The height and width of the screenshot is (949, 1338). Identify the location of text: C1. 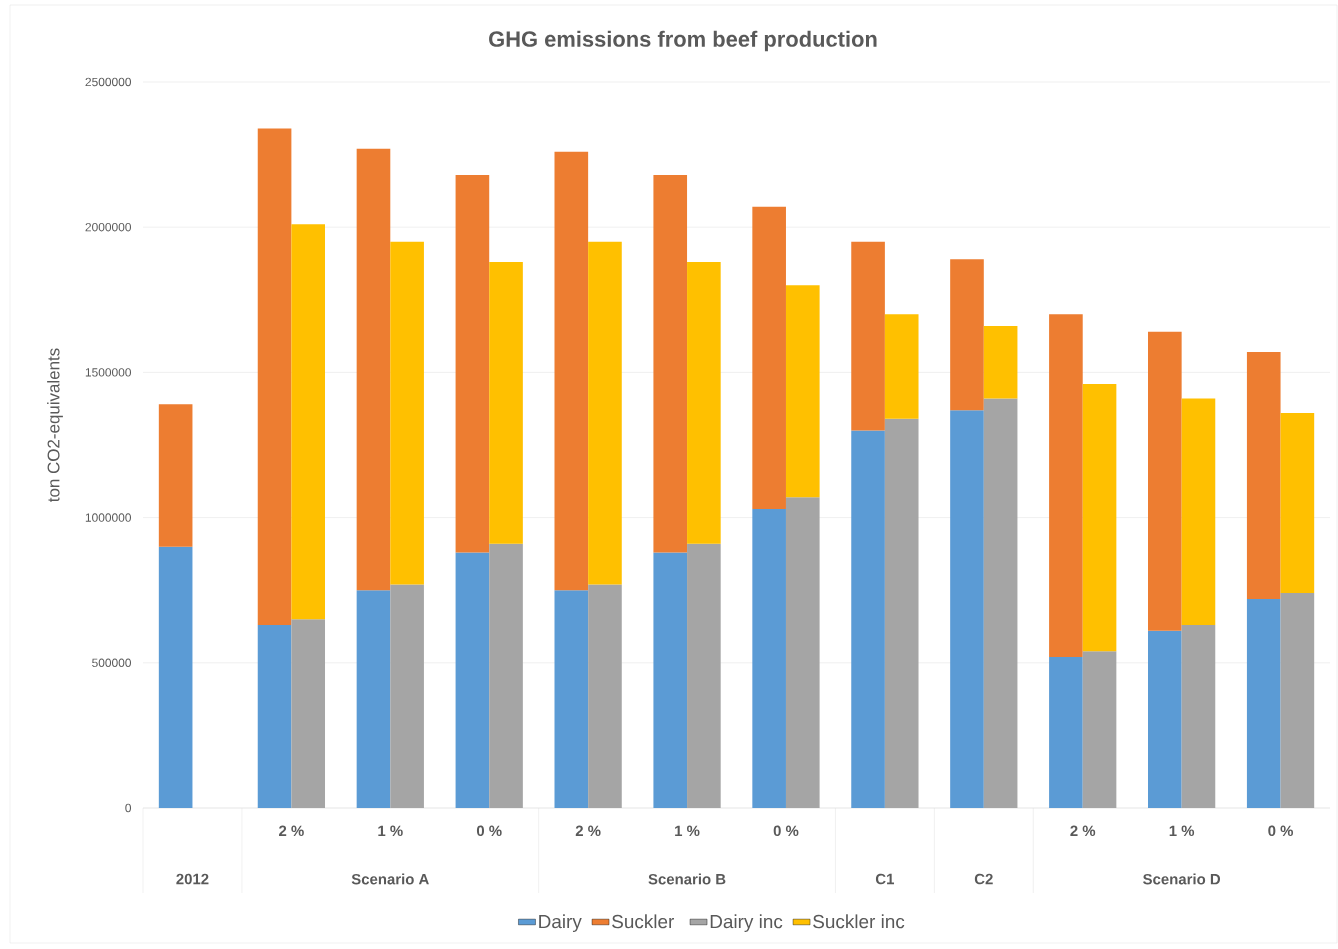
(885, 879).